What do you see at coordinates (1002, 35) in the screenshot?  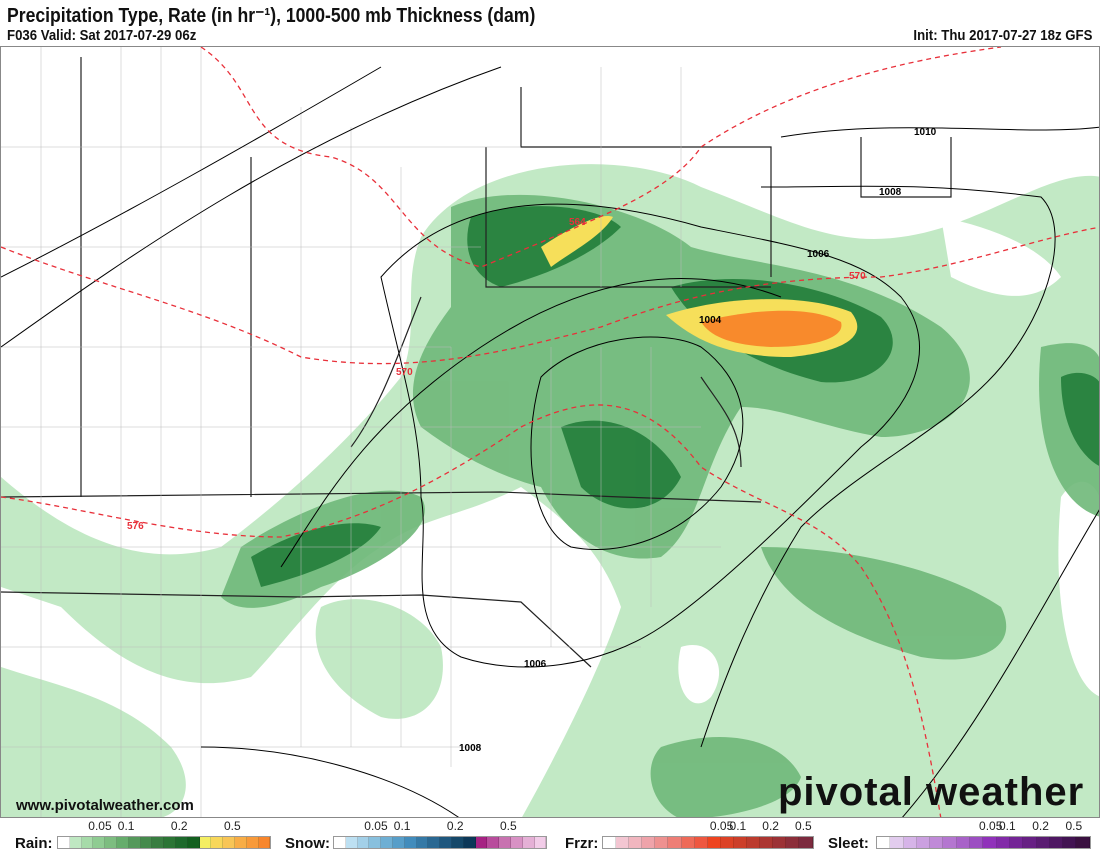 I see `init-time: Init: Thu 2017-07-27 18z GFS` at bounding box center [1002, 35].